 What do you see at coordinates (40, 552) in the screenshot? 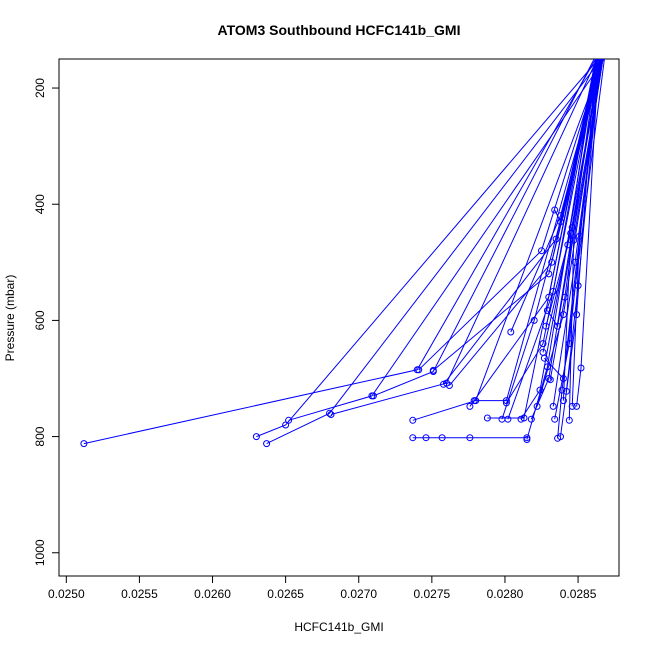
I see `y-tick-label: 1000` at bounding box center [40, 552].